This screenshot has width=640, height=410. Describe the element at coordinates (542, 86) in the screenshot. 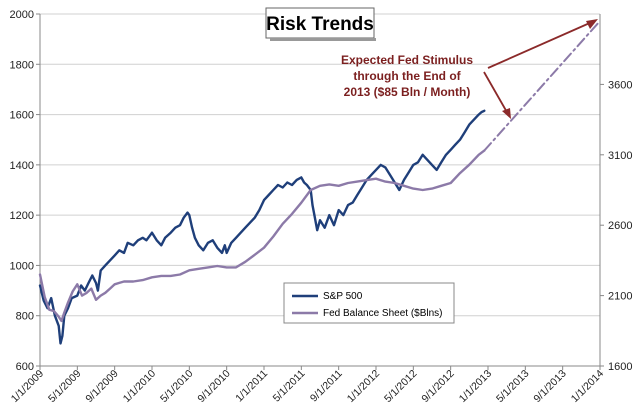

I see `fed-projection-line` at that location.